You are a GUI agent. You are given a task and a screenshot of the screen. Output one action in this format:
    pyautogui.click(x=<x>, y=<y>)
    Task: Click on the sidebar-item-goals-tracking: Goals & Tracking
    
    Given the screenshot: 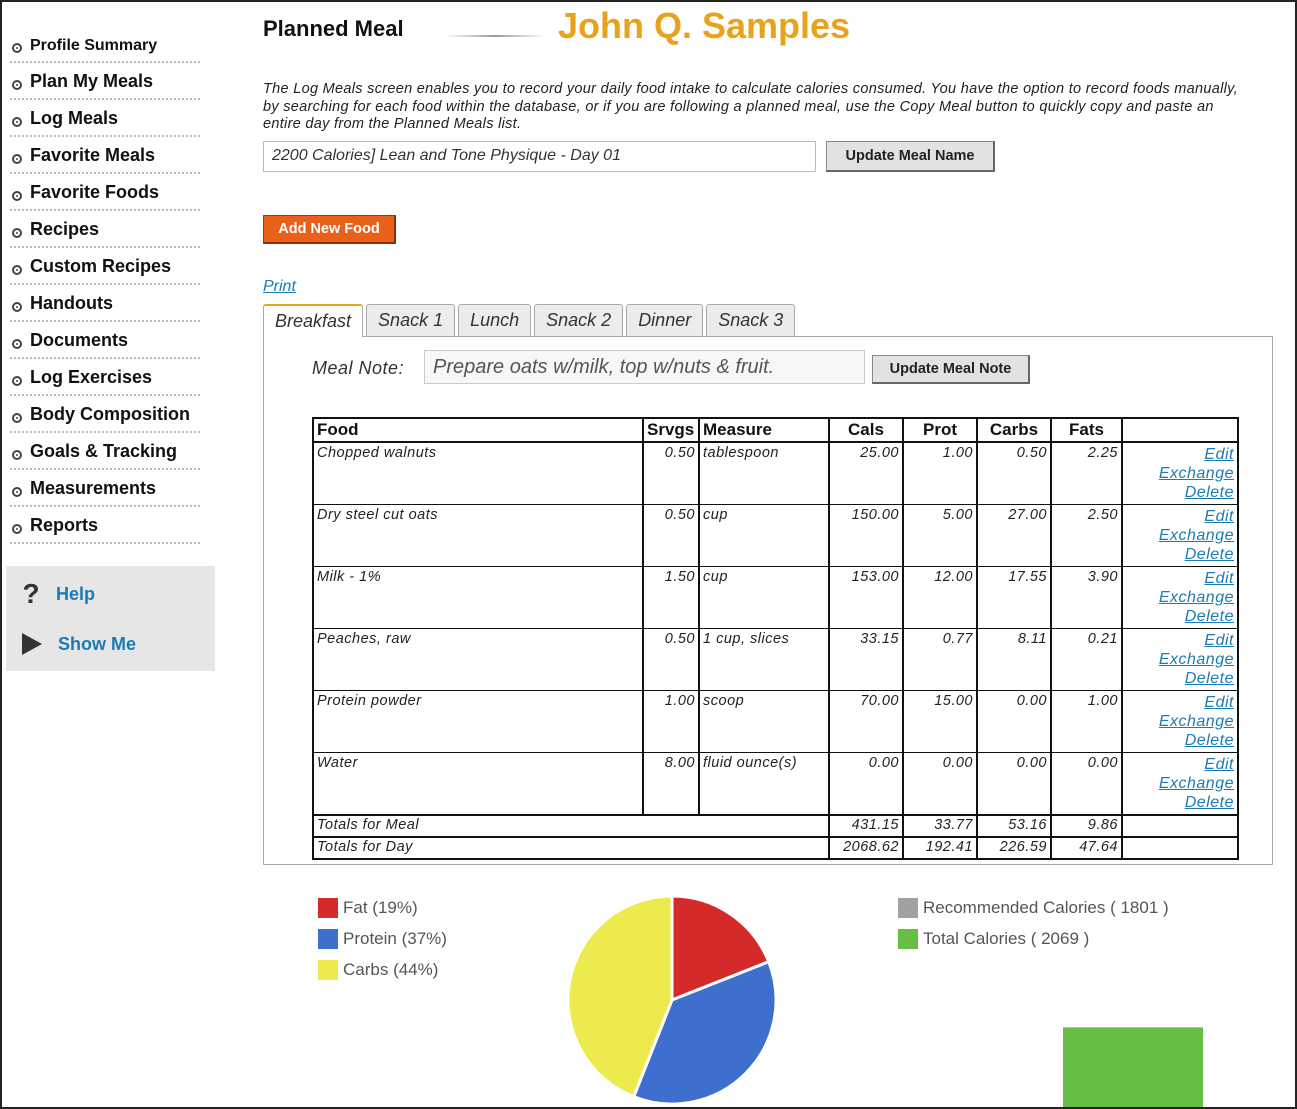 What is the action you would take?
    pyautogui.click(x=105, y=451)
    